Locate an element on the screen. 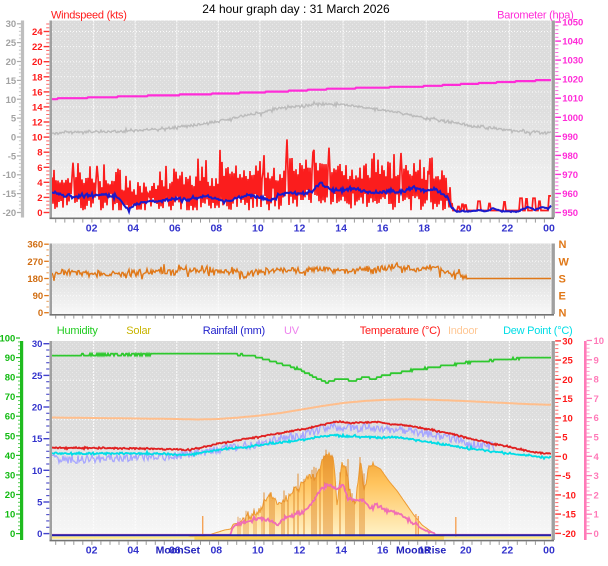 Image resolution: width=608 pixels, height=566 pixels. svg-text: 1000 is located at coordinates (572, 118).